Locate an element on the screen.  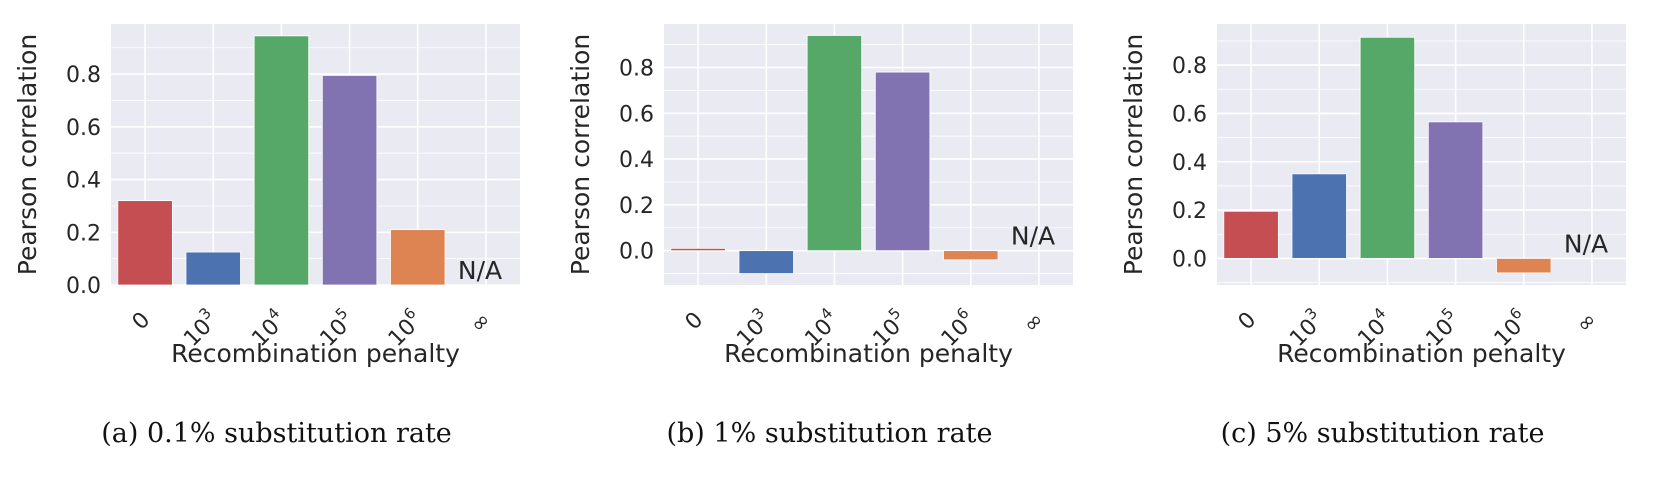
chart-caption-a: (a) 0.1% substitution rate is located at coordinates (276, 433).